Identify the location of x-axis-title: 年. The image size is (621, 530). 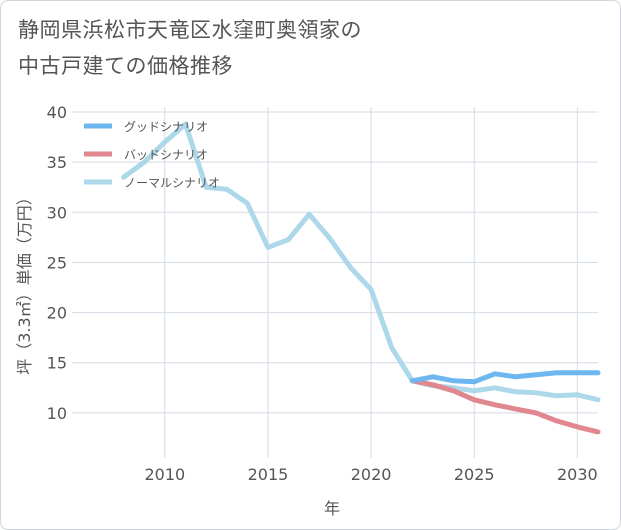
(332, 508).